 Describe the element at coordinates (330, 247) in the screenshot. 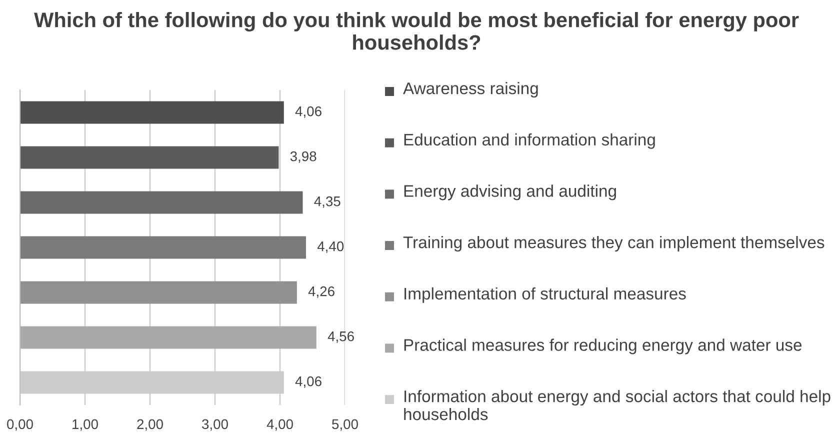

I see `data-label: 4,40` at that location.